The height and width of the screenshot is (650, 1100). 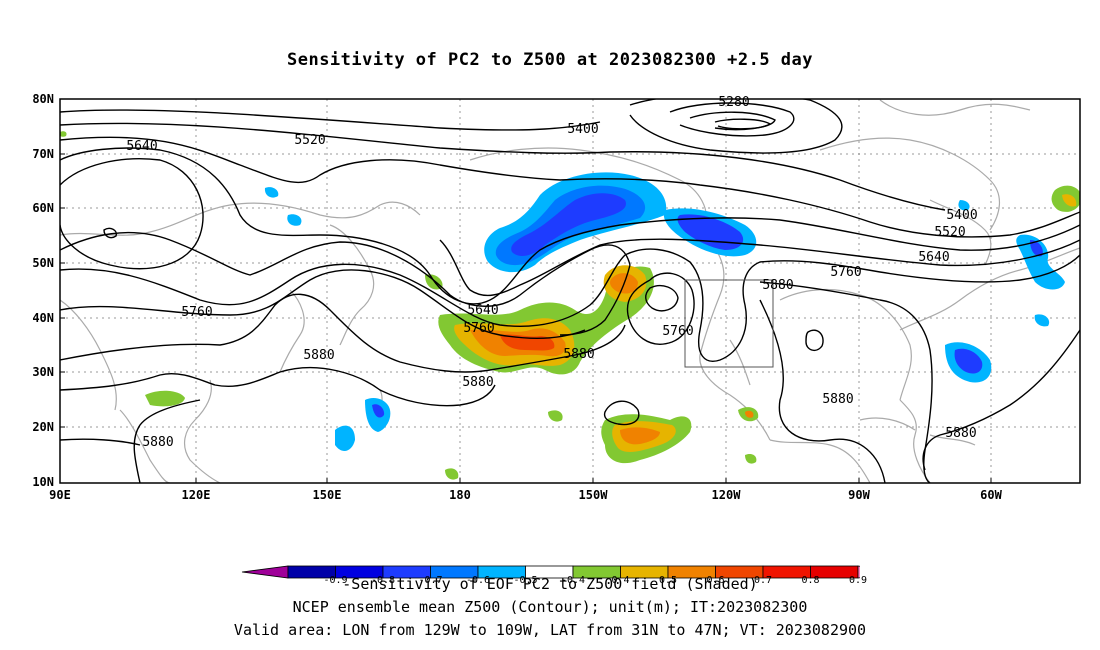 I want to click on x-axis-label: 180, so click(x=460, y=495).